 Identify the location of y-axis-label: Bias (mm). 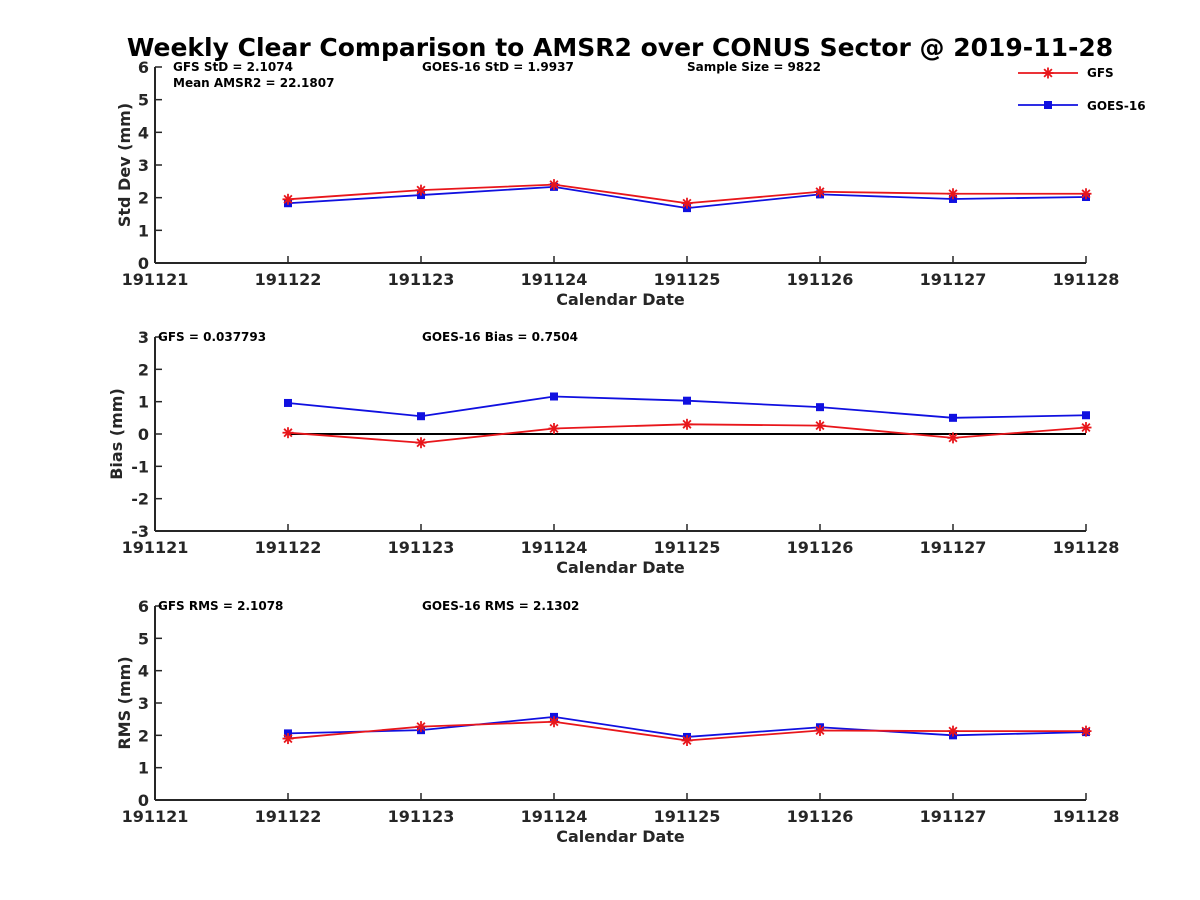
(116, 434).